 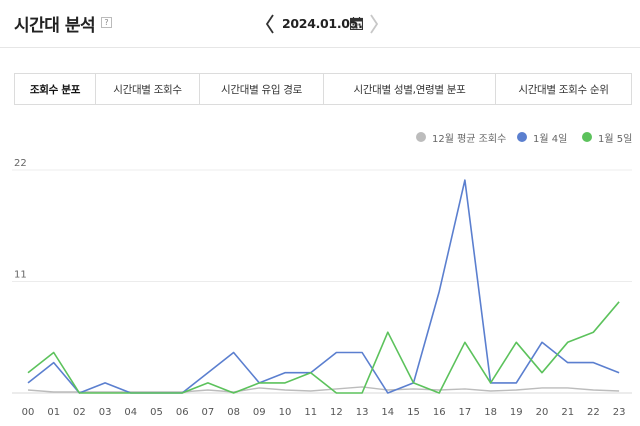 I want to click on legend-item-jan-4: 1월 4일, so click(x=542, y=137).